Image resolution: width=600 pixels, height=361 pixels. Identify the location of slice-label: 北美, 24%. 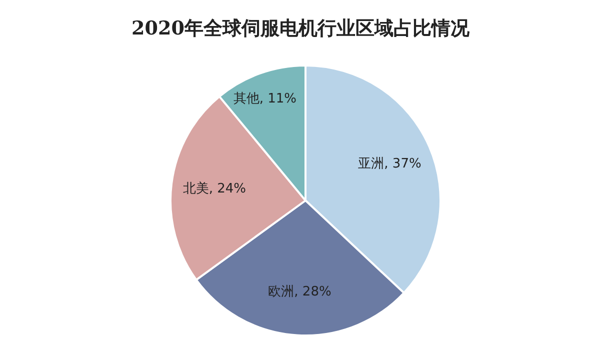
(214, 188).